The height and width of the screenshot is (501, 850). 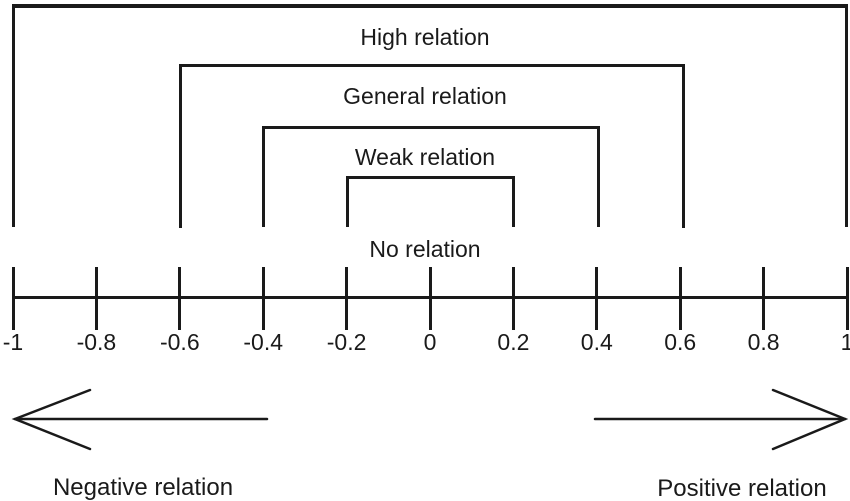 What do you see at coordinates (96, 342) in the screenshot?
I see `axis-tick-label: -0.8` at bounding box center [96, 342].